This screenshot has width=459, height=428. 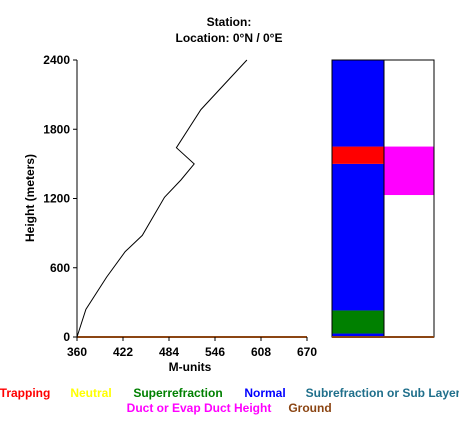 I want to click on y-tick-label: 2400, so click(x=56, y=60).